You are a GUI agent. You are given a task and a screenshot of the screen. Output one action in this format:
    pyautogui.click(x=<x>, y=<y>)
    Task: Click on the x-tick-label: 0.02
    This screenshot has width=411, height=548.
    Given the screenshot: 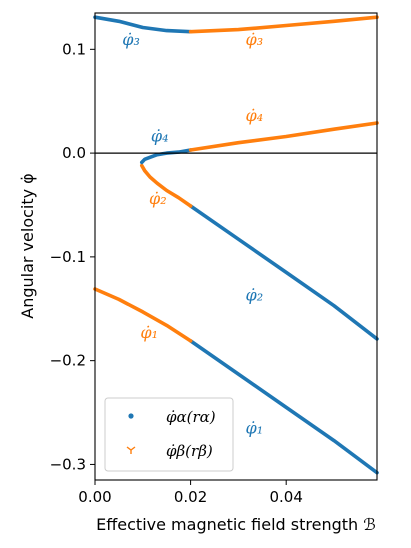 What is the action you would take?
    pyautogui.click(x=190, y=497)
    